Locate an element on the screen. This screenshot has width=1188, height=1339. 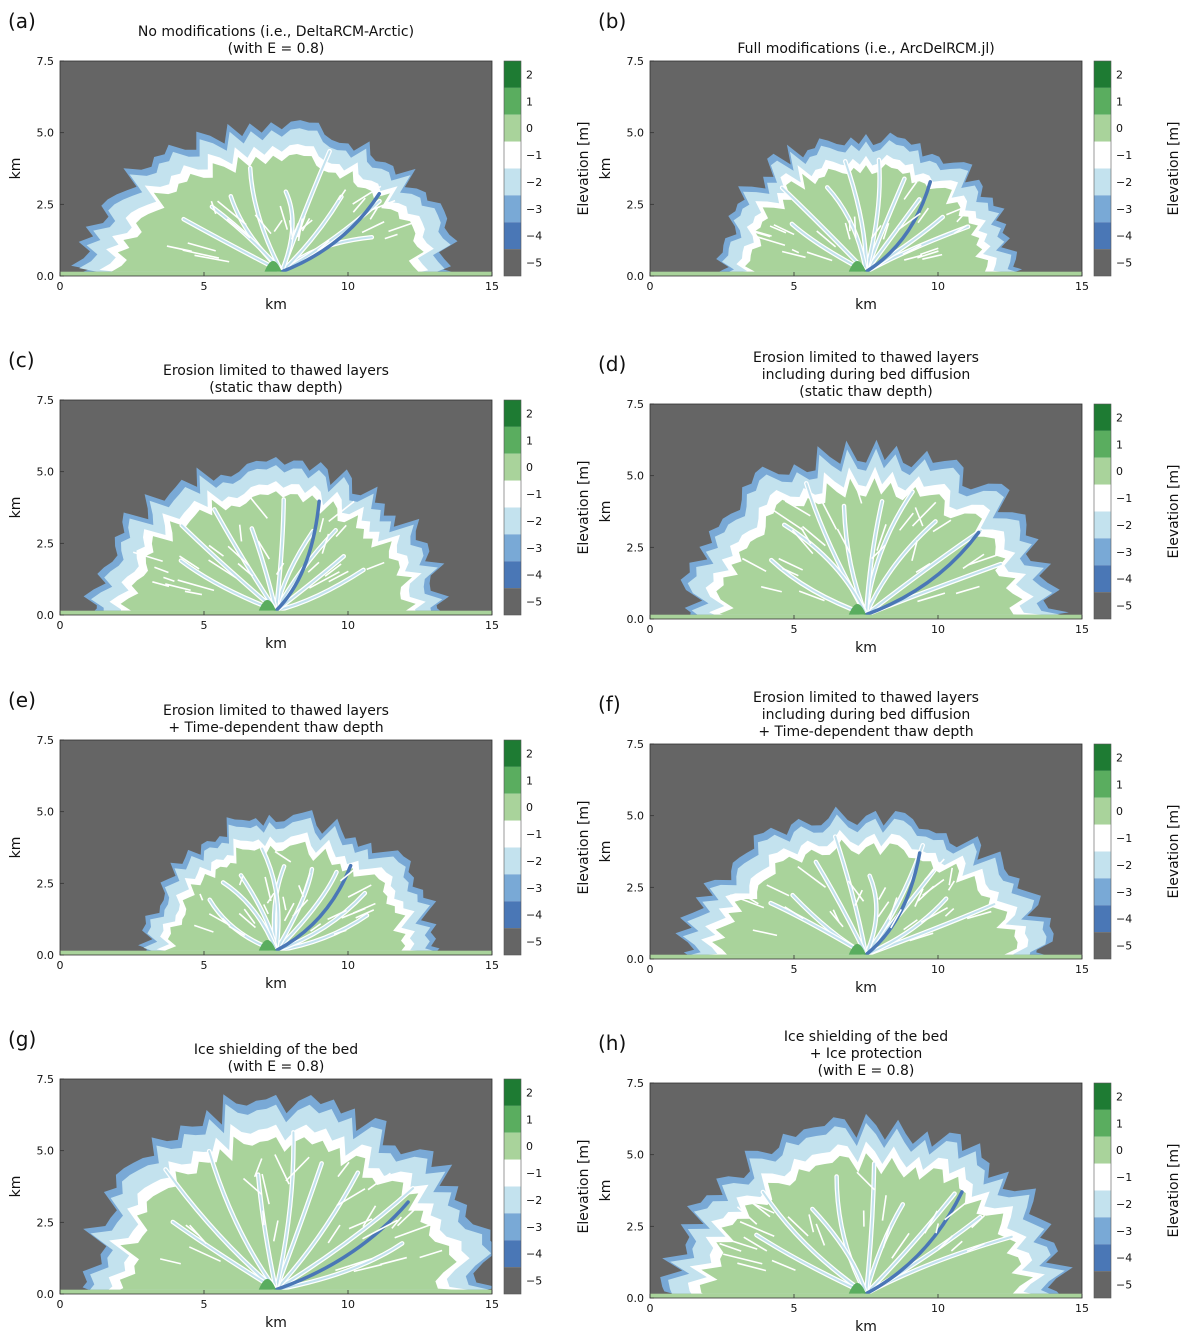
panel-title-line: (with E = 0.8) is located at coordinates (866, 1071).